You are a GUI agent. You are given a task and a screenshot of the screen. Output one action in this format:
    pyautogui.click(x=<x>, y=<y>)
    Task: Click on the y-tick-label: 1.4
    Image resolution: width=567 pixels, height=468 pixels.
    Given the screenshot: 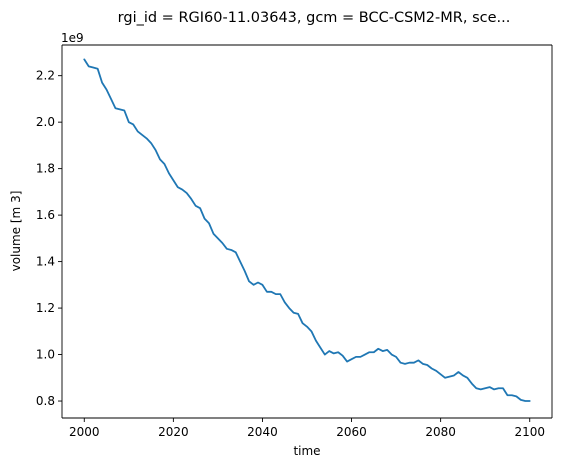 What is the action you would take?
    pyautogui.click(x=45, y=262)
    